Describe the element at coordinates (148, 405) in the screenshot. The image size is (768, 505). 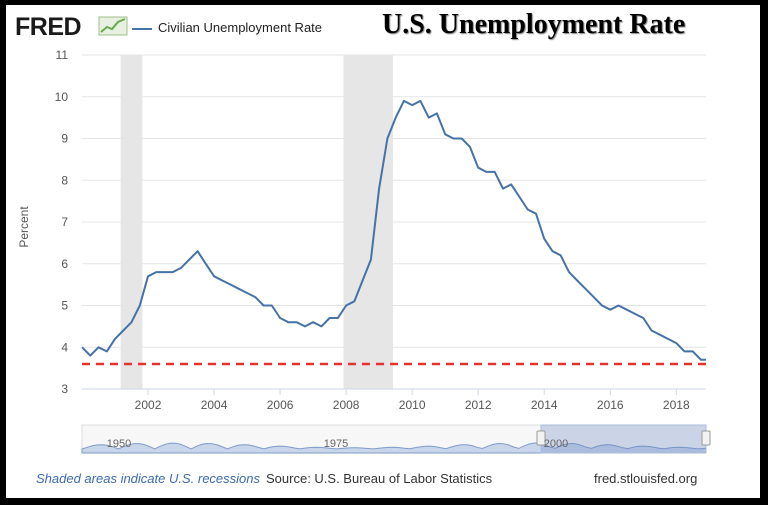
I see `x-tick-label: 2002` at that location.